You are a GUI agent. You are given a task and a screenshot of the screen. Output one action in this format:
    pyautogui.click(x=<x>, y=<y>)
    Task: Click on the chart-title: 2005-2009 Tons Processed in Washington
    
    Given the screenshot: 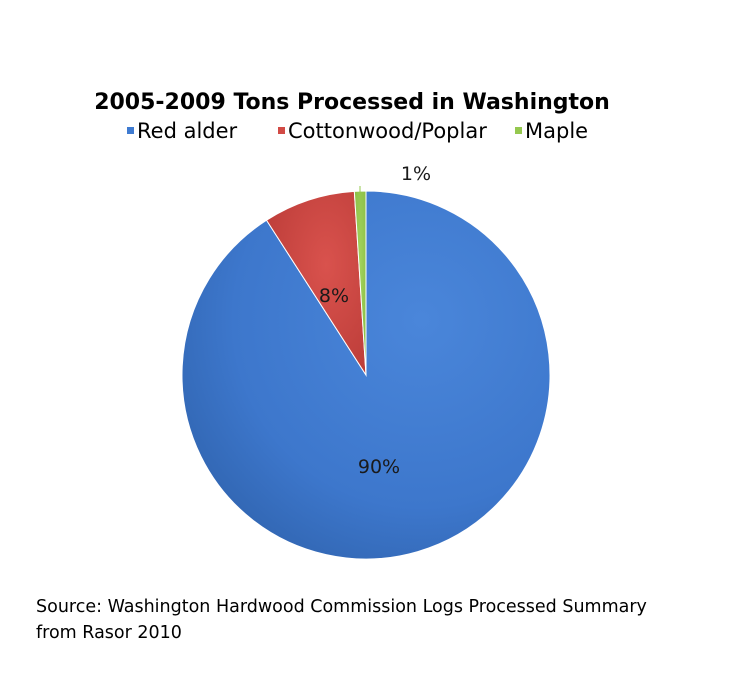 What is the action you would take?
    pyautogui.click(x=352, y=102)
    